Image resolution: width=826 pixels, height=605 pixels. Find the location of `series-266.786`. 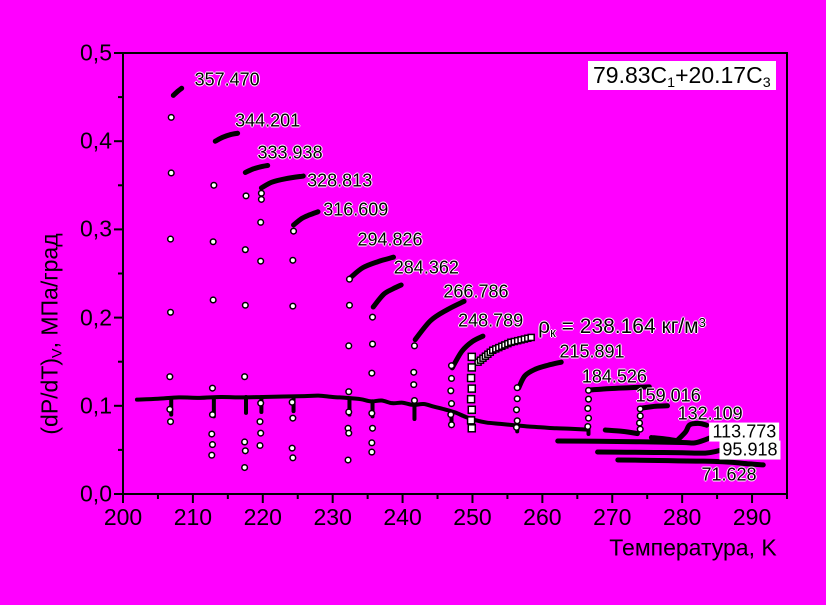

series-266.786 is located at coordinates (438, 360).